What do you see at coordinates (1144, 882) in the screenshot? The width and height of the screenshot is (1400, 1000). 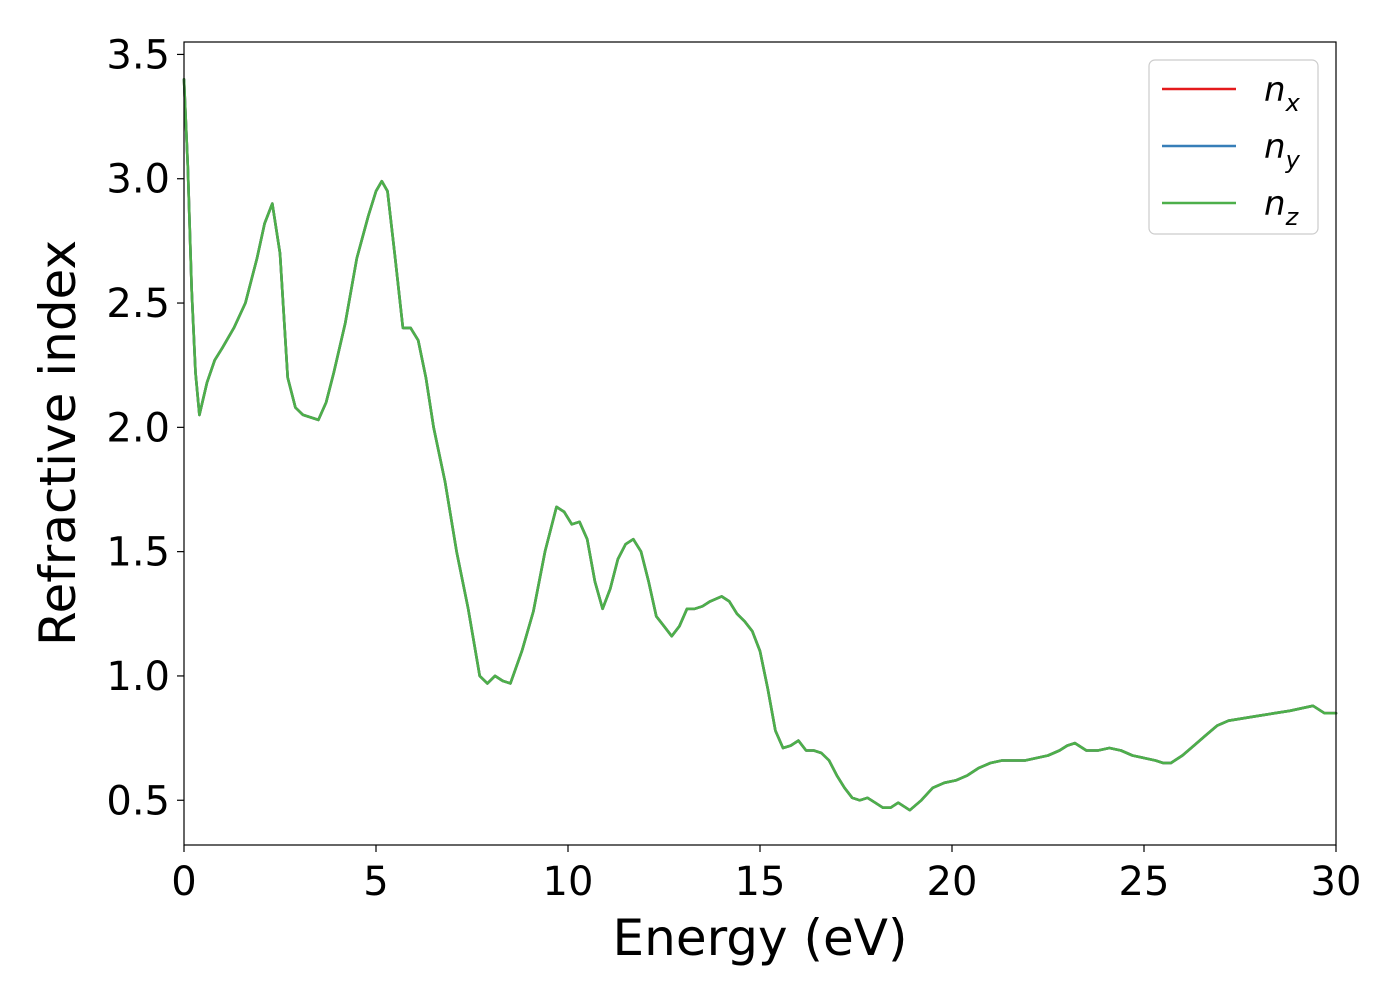 I see `x-tick-label: 25` at bounding box center [1144, 882].